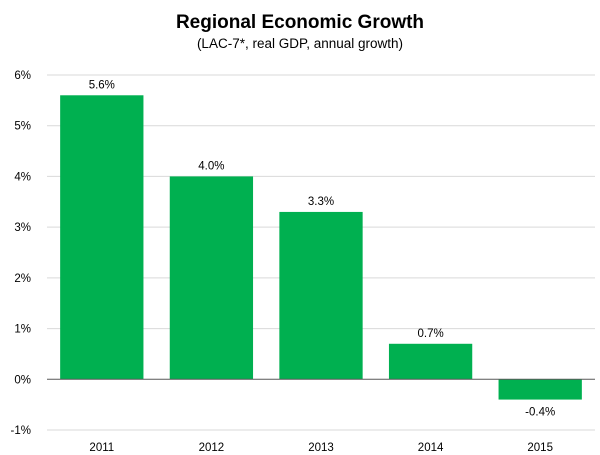  What do you see at coordinates (212, 448) in the screenshot?
I see `x-tick-label: 2012` at bounding box center [212, 448].